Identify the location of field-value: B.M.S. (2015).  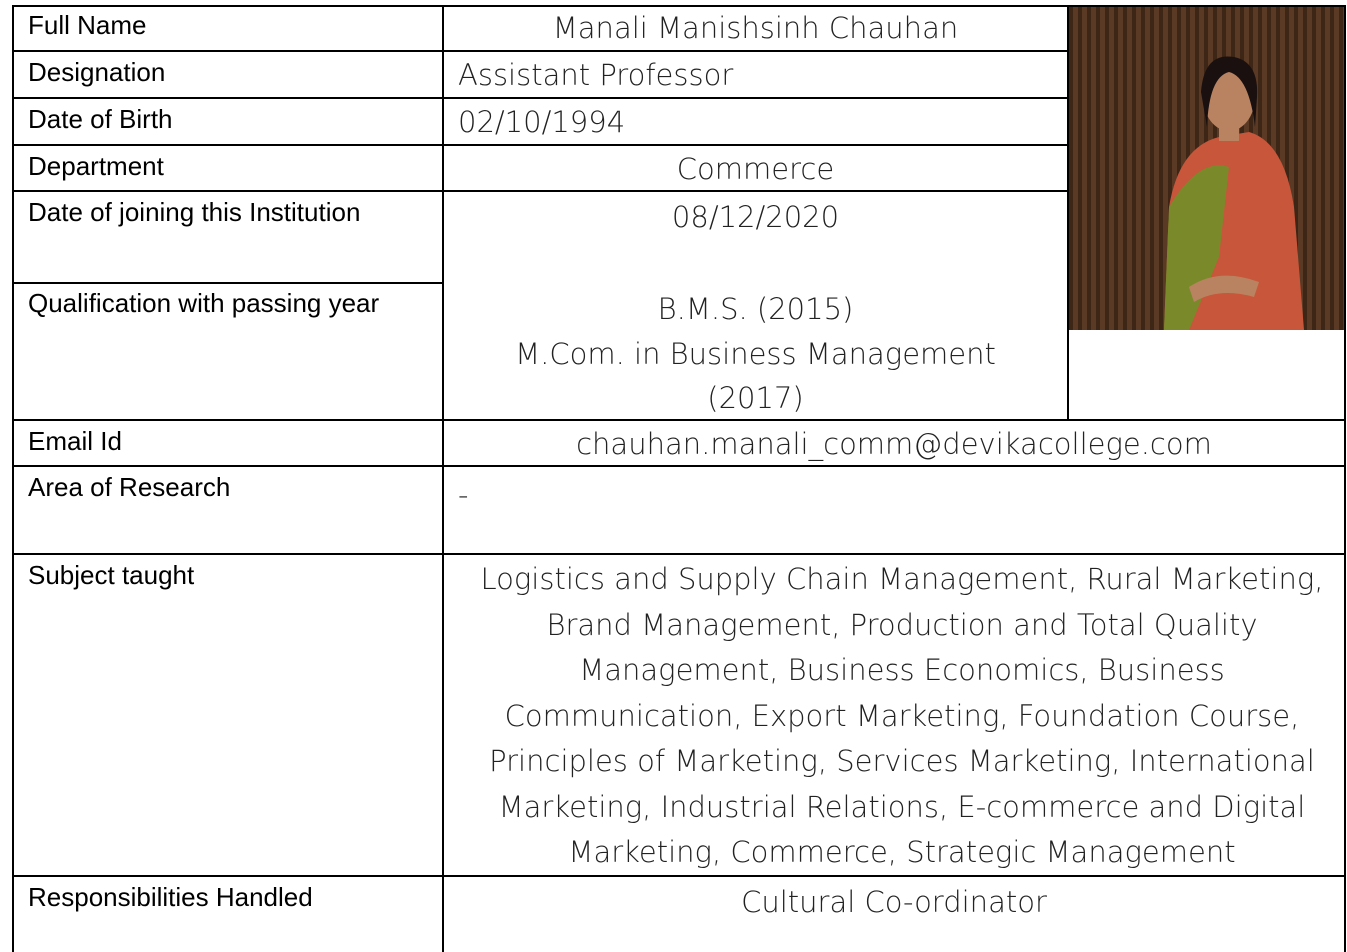
(755, 309).